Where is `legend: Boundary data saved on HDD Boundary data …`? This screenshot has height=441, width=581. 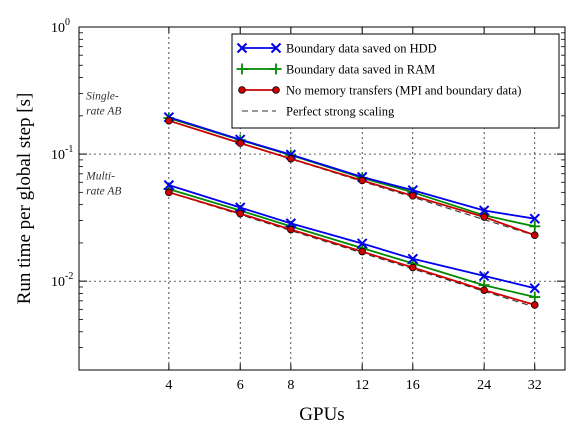 legend: Boundary data saved on HDD Boundary data … is located at coordinates (395, 81).